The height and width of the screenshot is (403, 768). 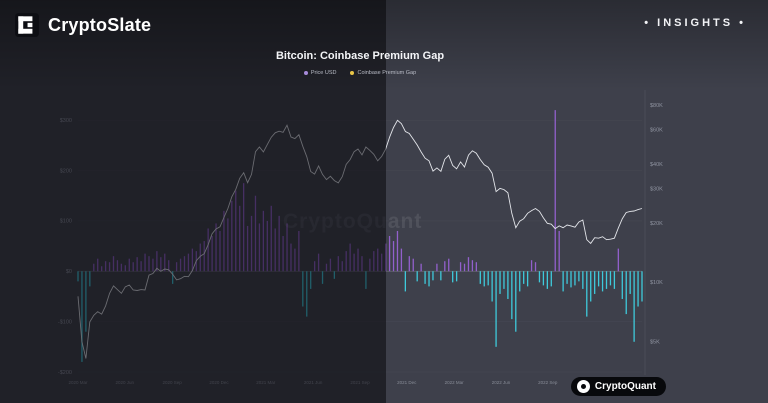 I want to click on legend-item: Coinbase Premium Gap, so click(x=383, y=73).